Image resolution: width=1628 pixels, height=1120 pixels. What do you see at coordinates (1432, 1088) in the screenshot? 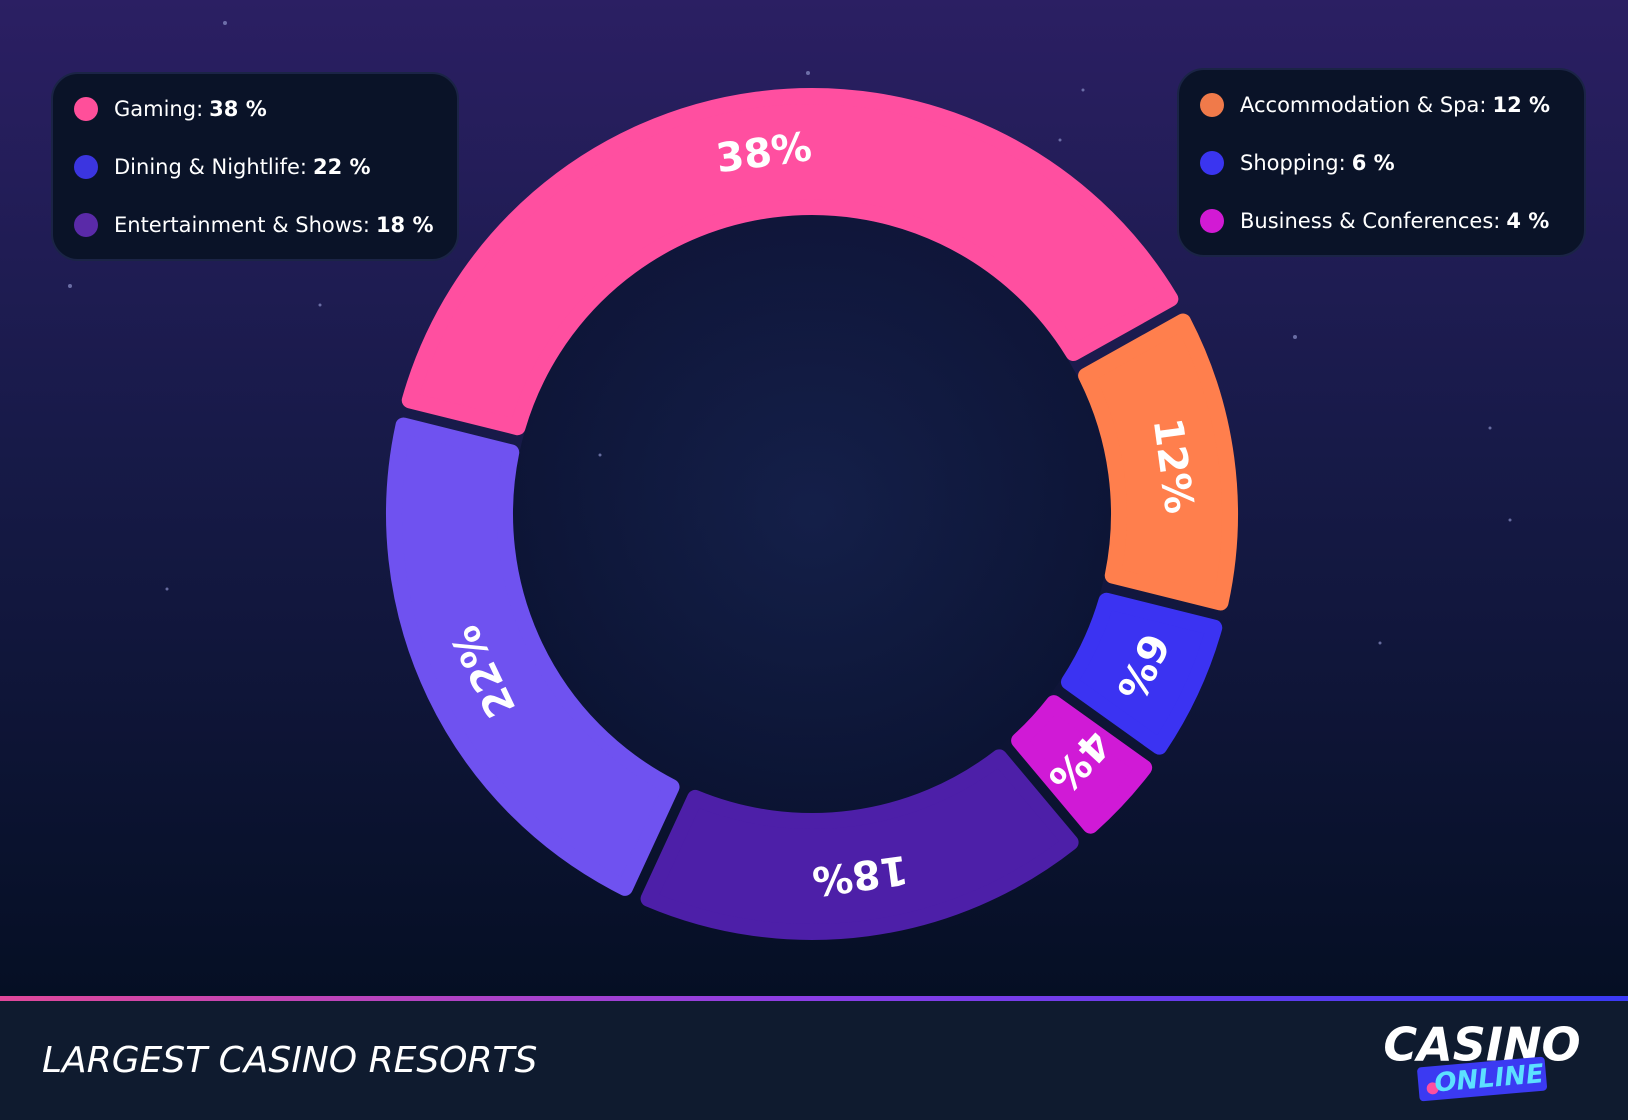
I see `logo-dot` at bounding box center [1432, 1088].